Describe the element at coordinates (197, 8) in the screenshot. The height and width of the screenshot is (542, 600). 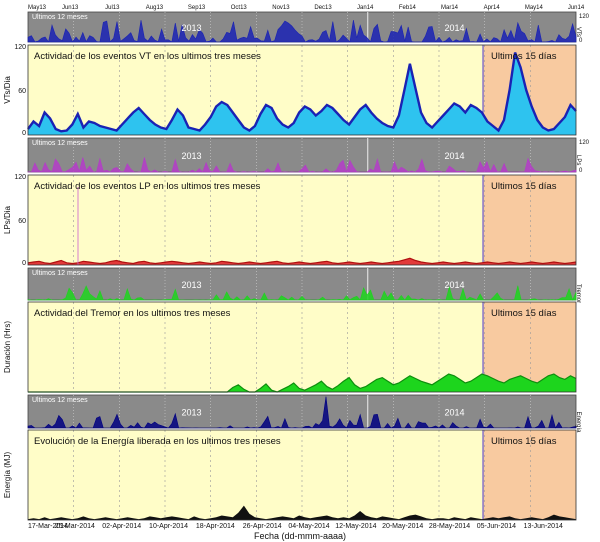
I see `month-tick-label: Sep13` at that location.